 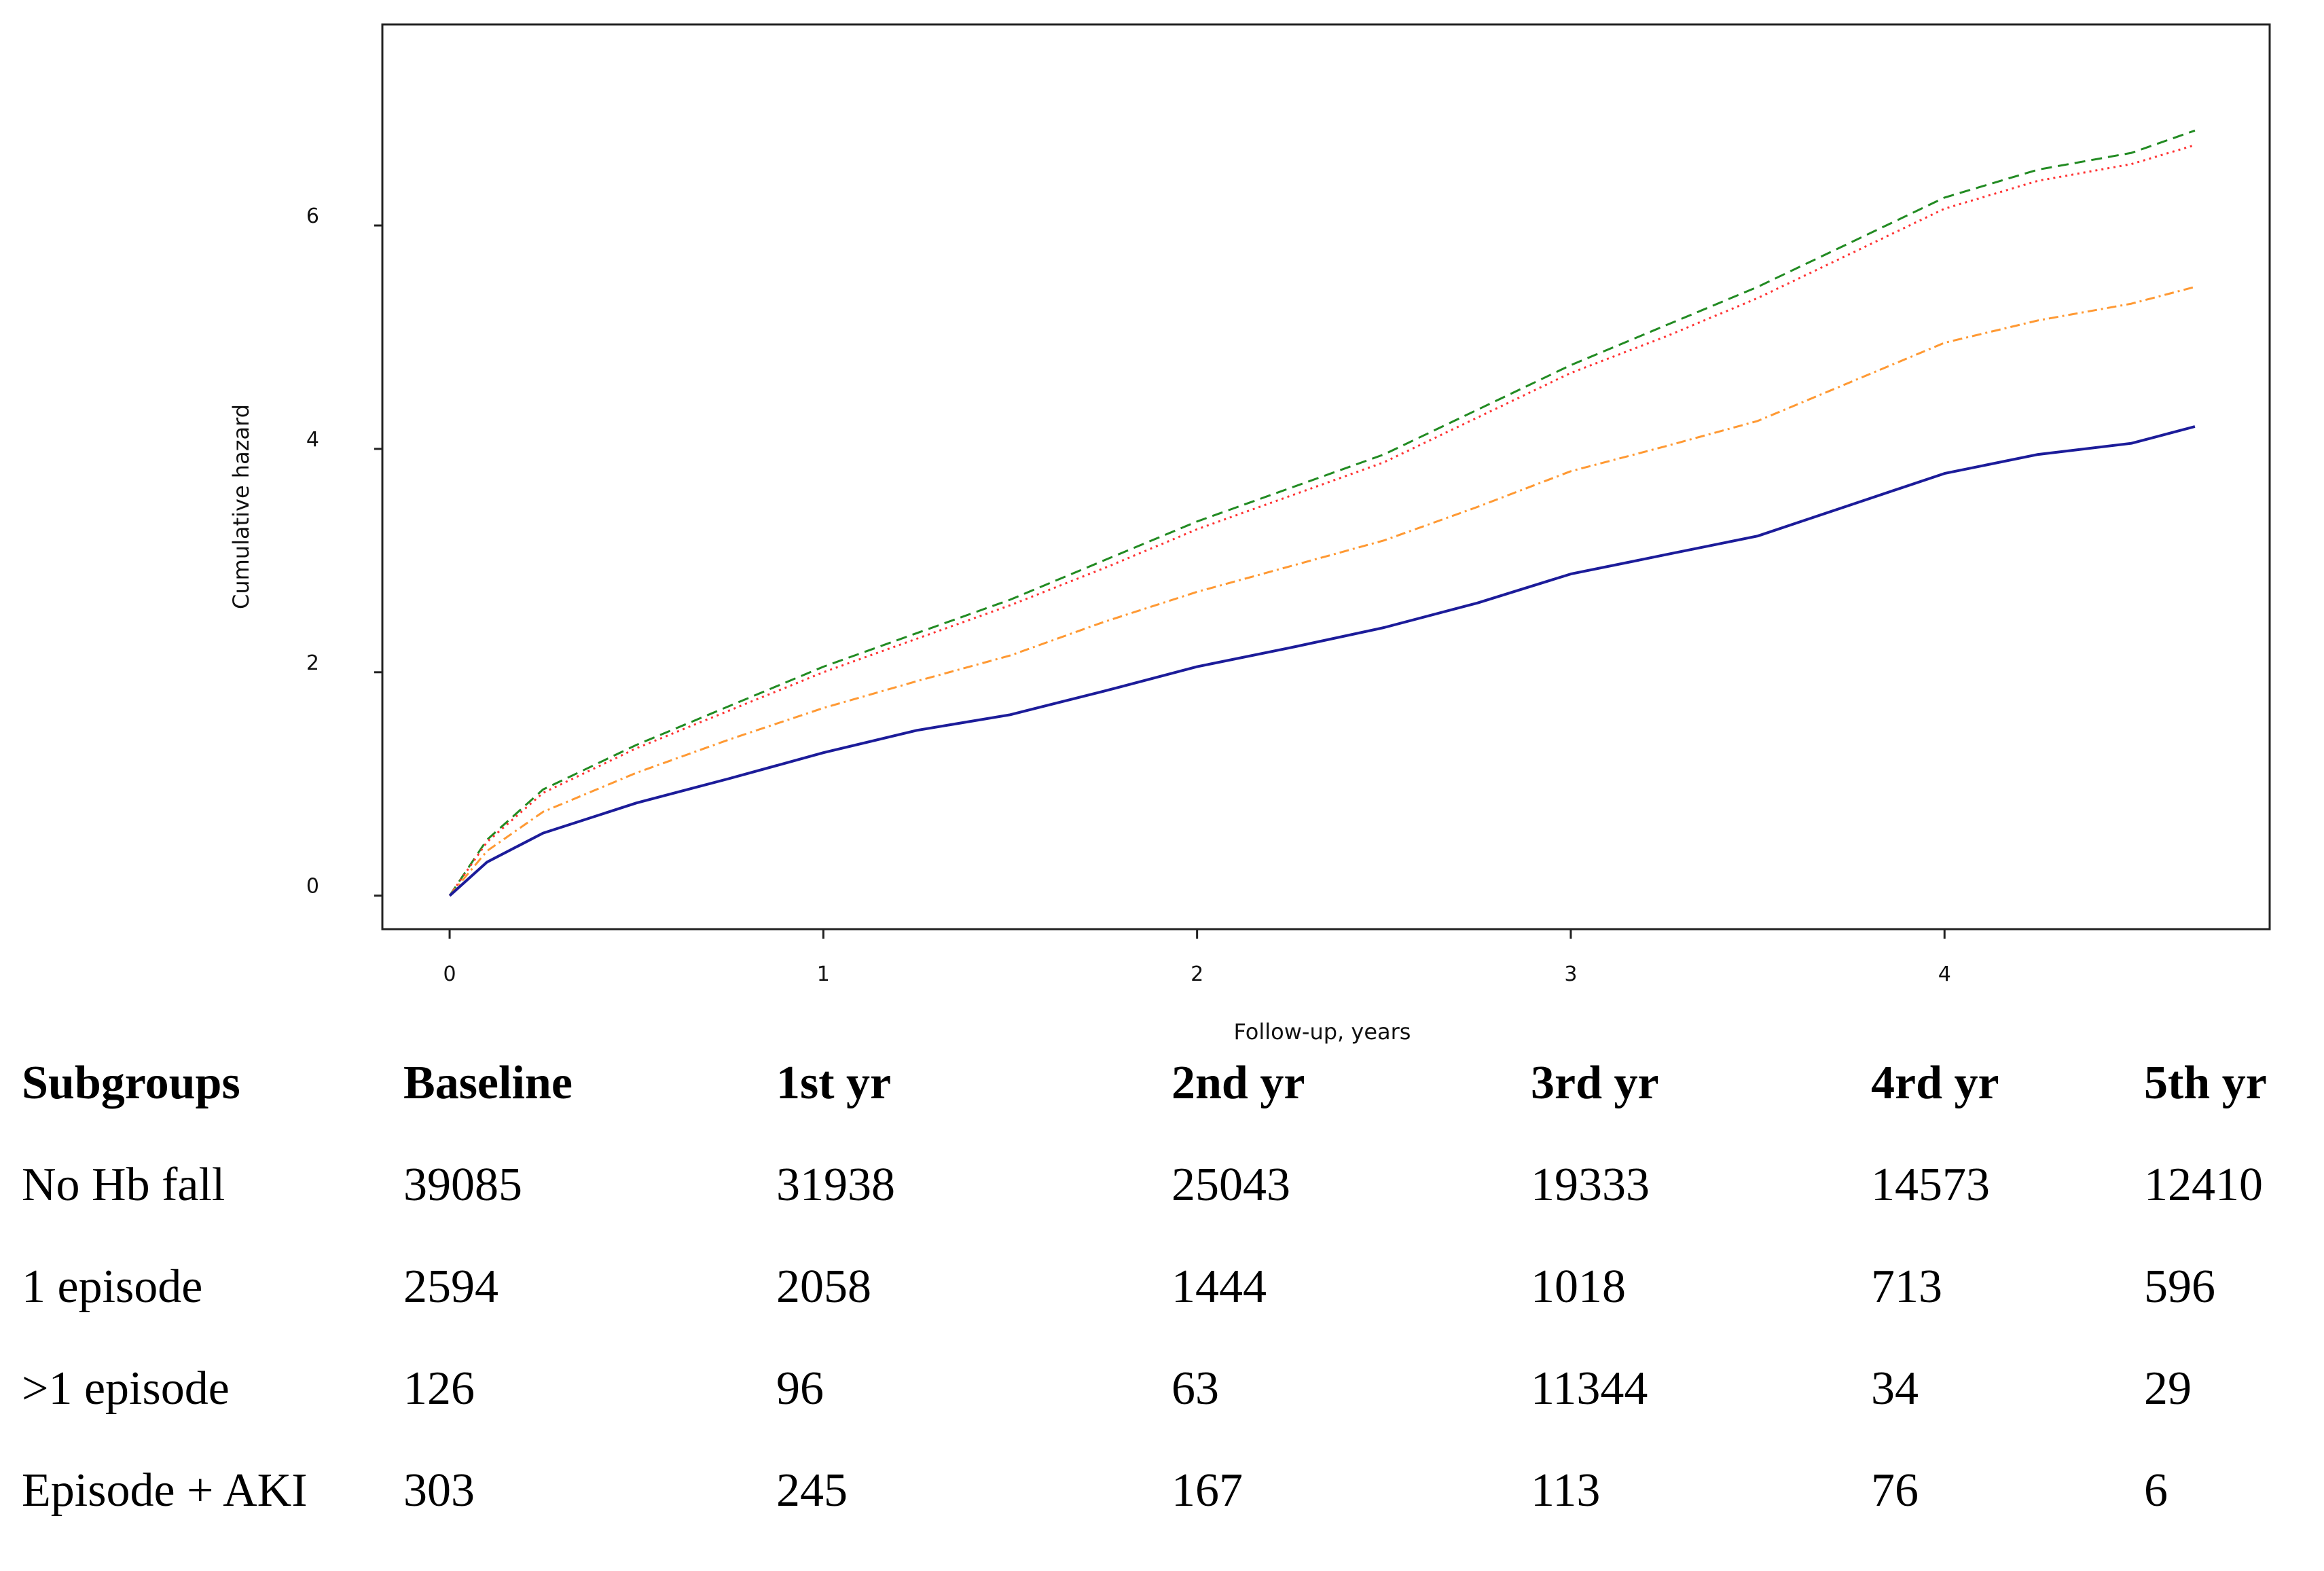 What do you see at coordinates (1944, 974) in the screenshot?
I see `x-tick-label: 4` at bounding box center [1944, 974].